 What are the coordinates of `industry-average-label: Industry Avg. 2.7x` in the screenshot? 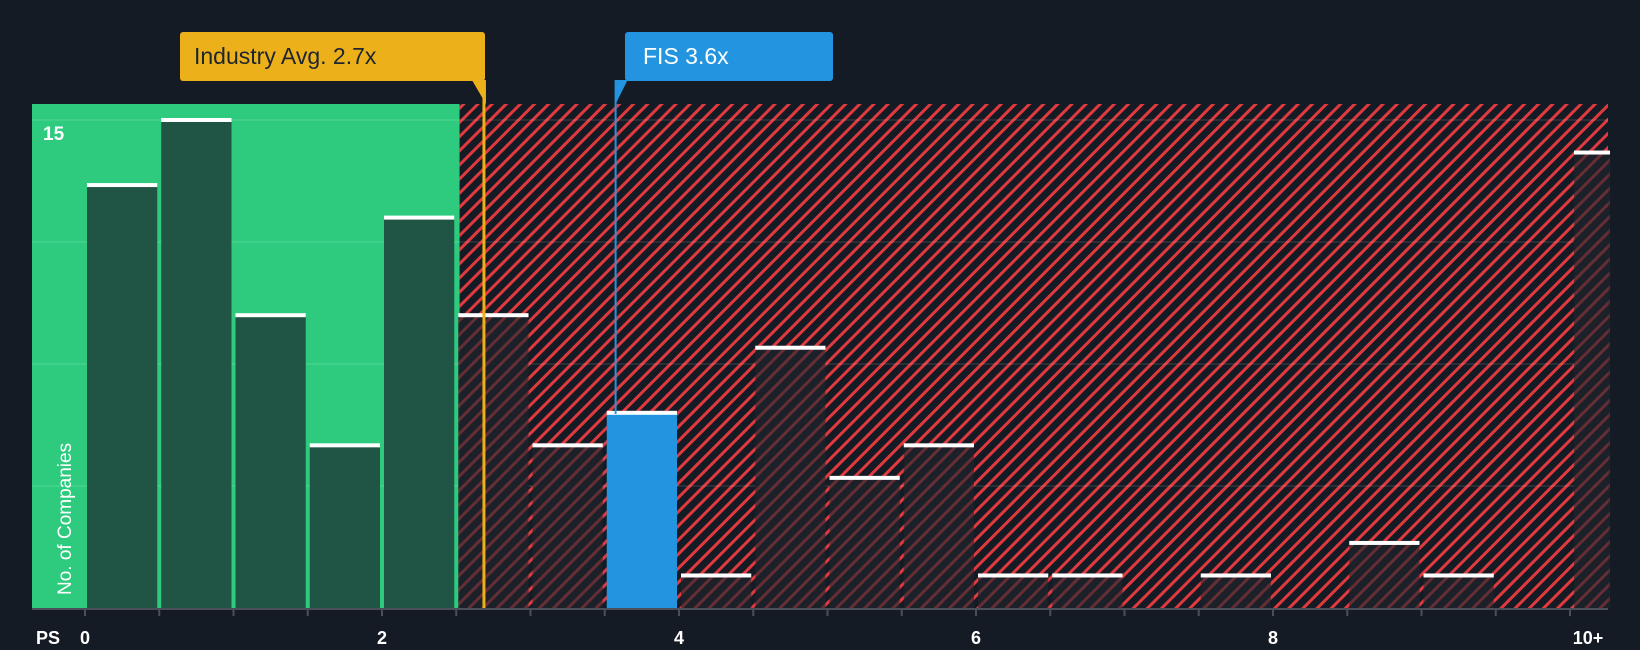 It's located at (285, 56).